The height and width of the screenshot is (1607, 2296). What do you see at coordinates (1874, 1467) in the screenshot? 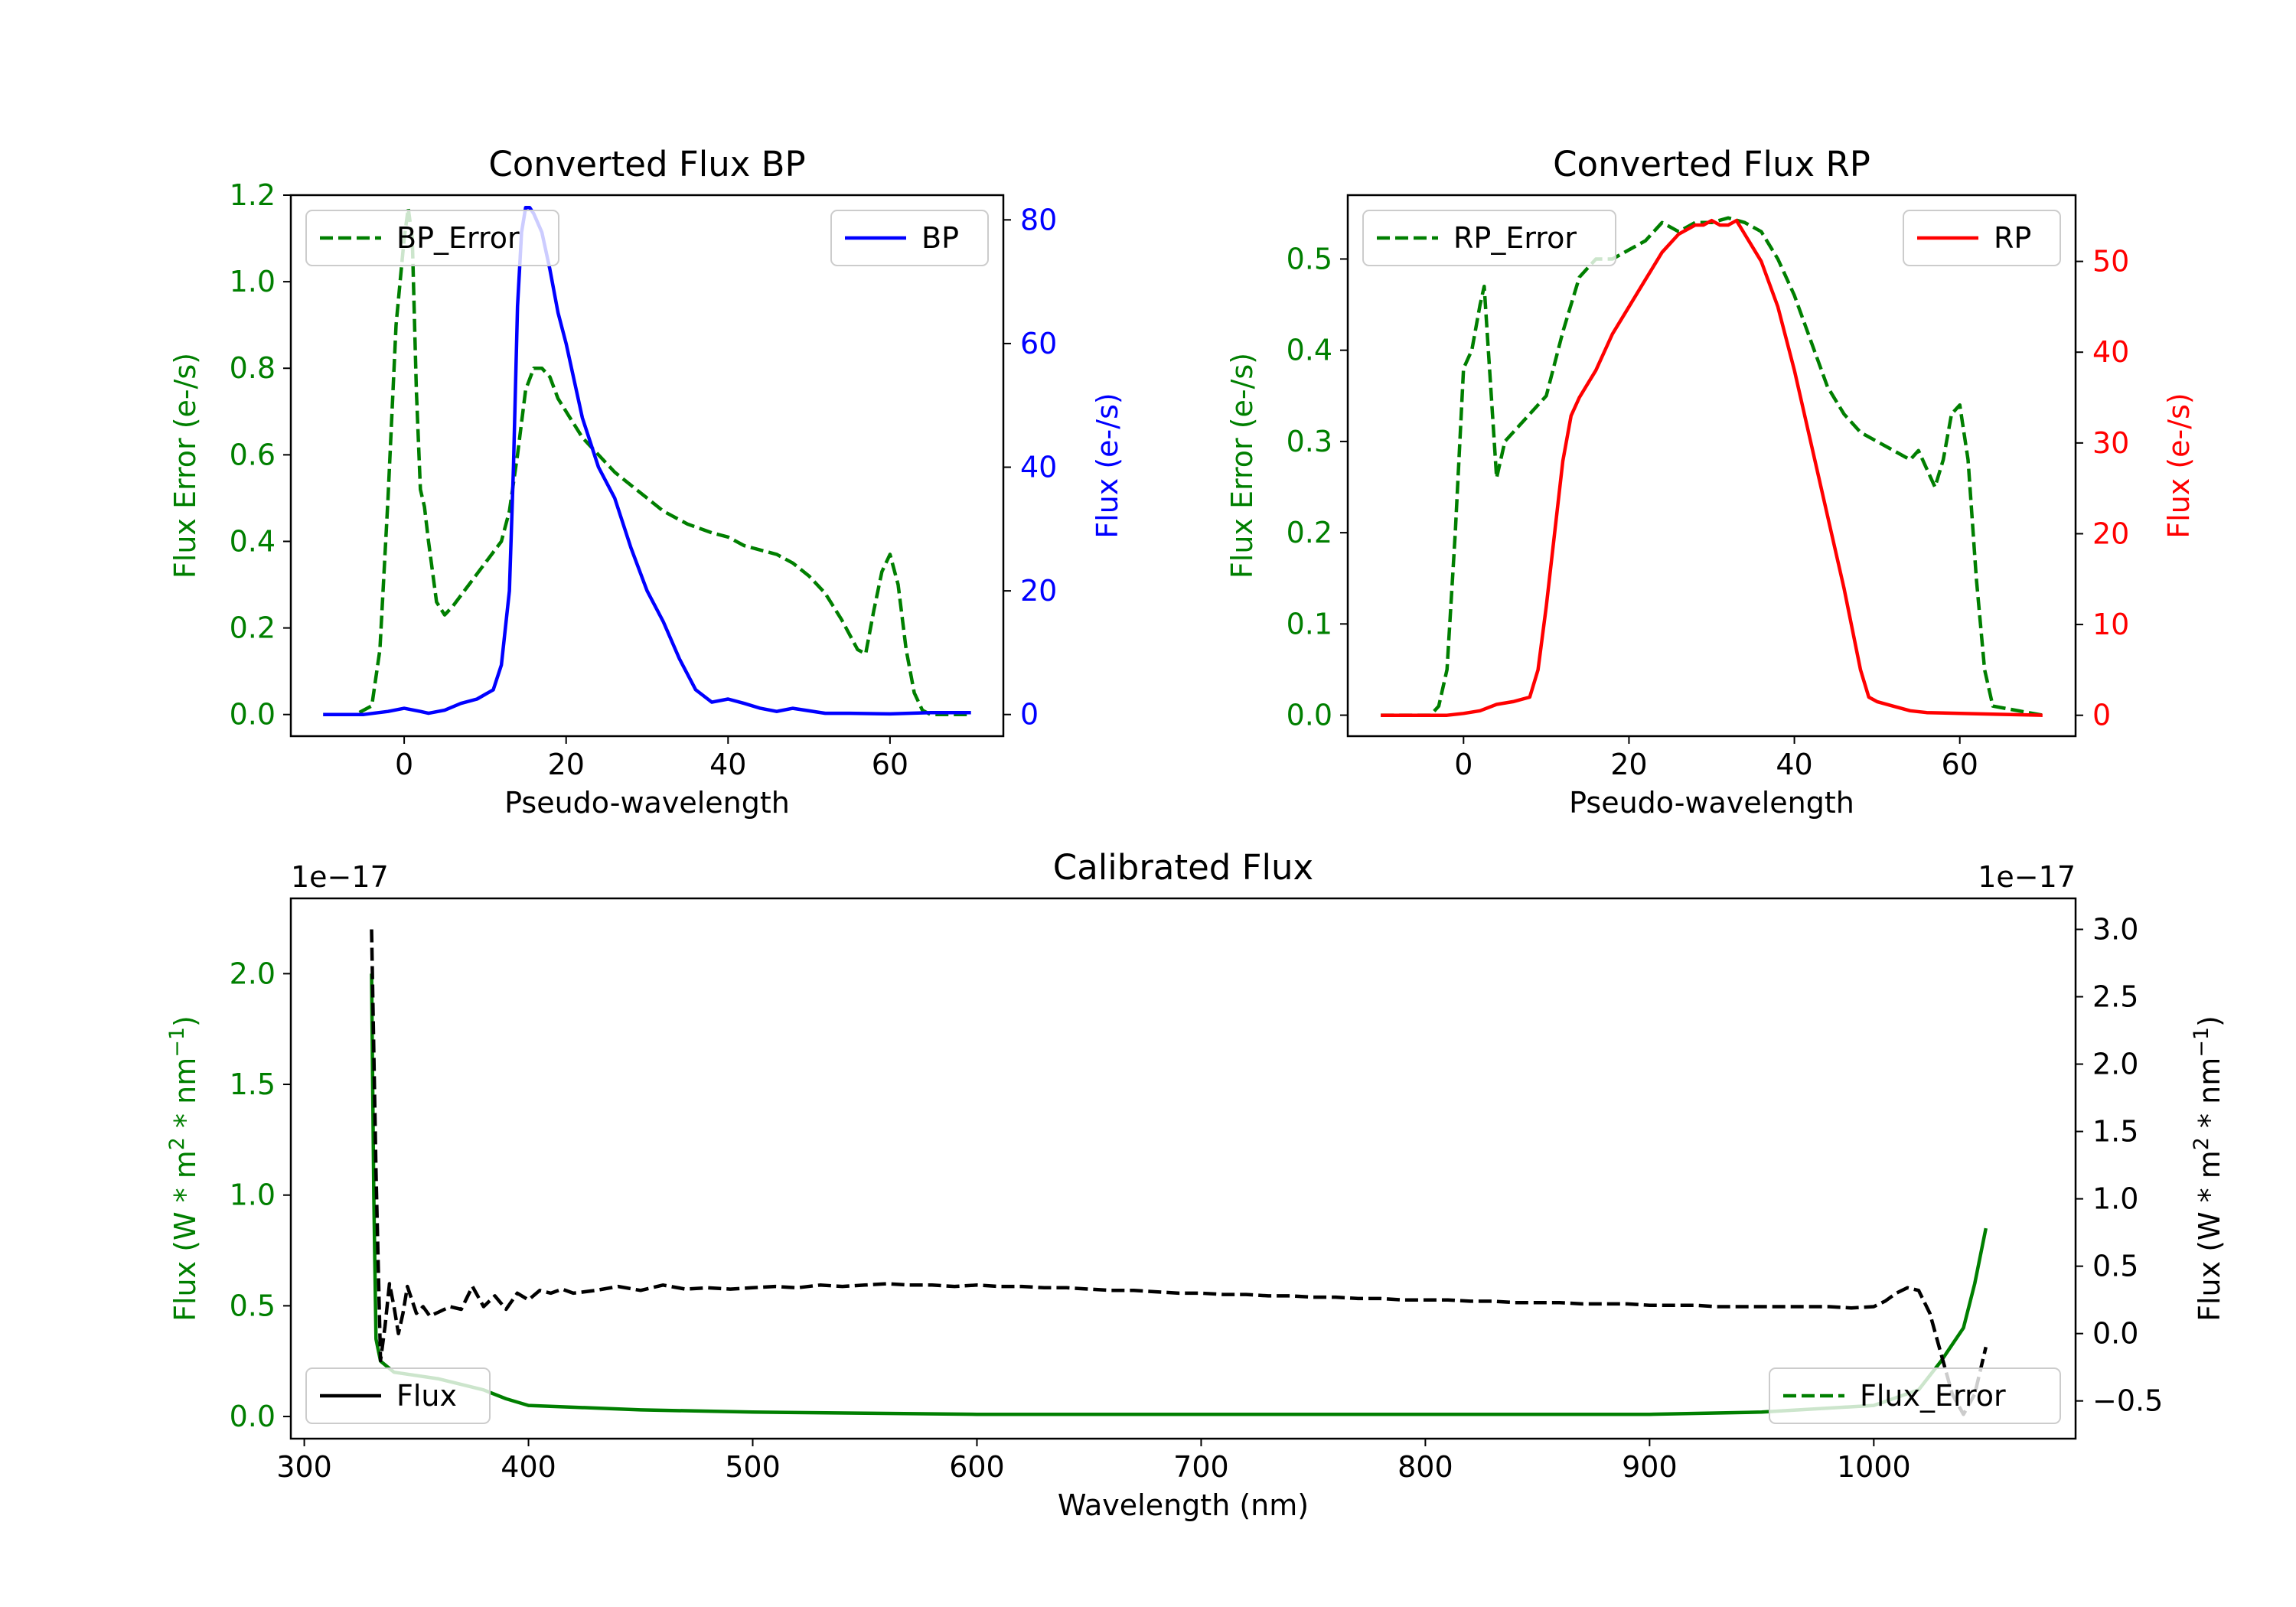
I see `x-tick-label: 1000` at bounding box center [1874, 1467].